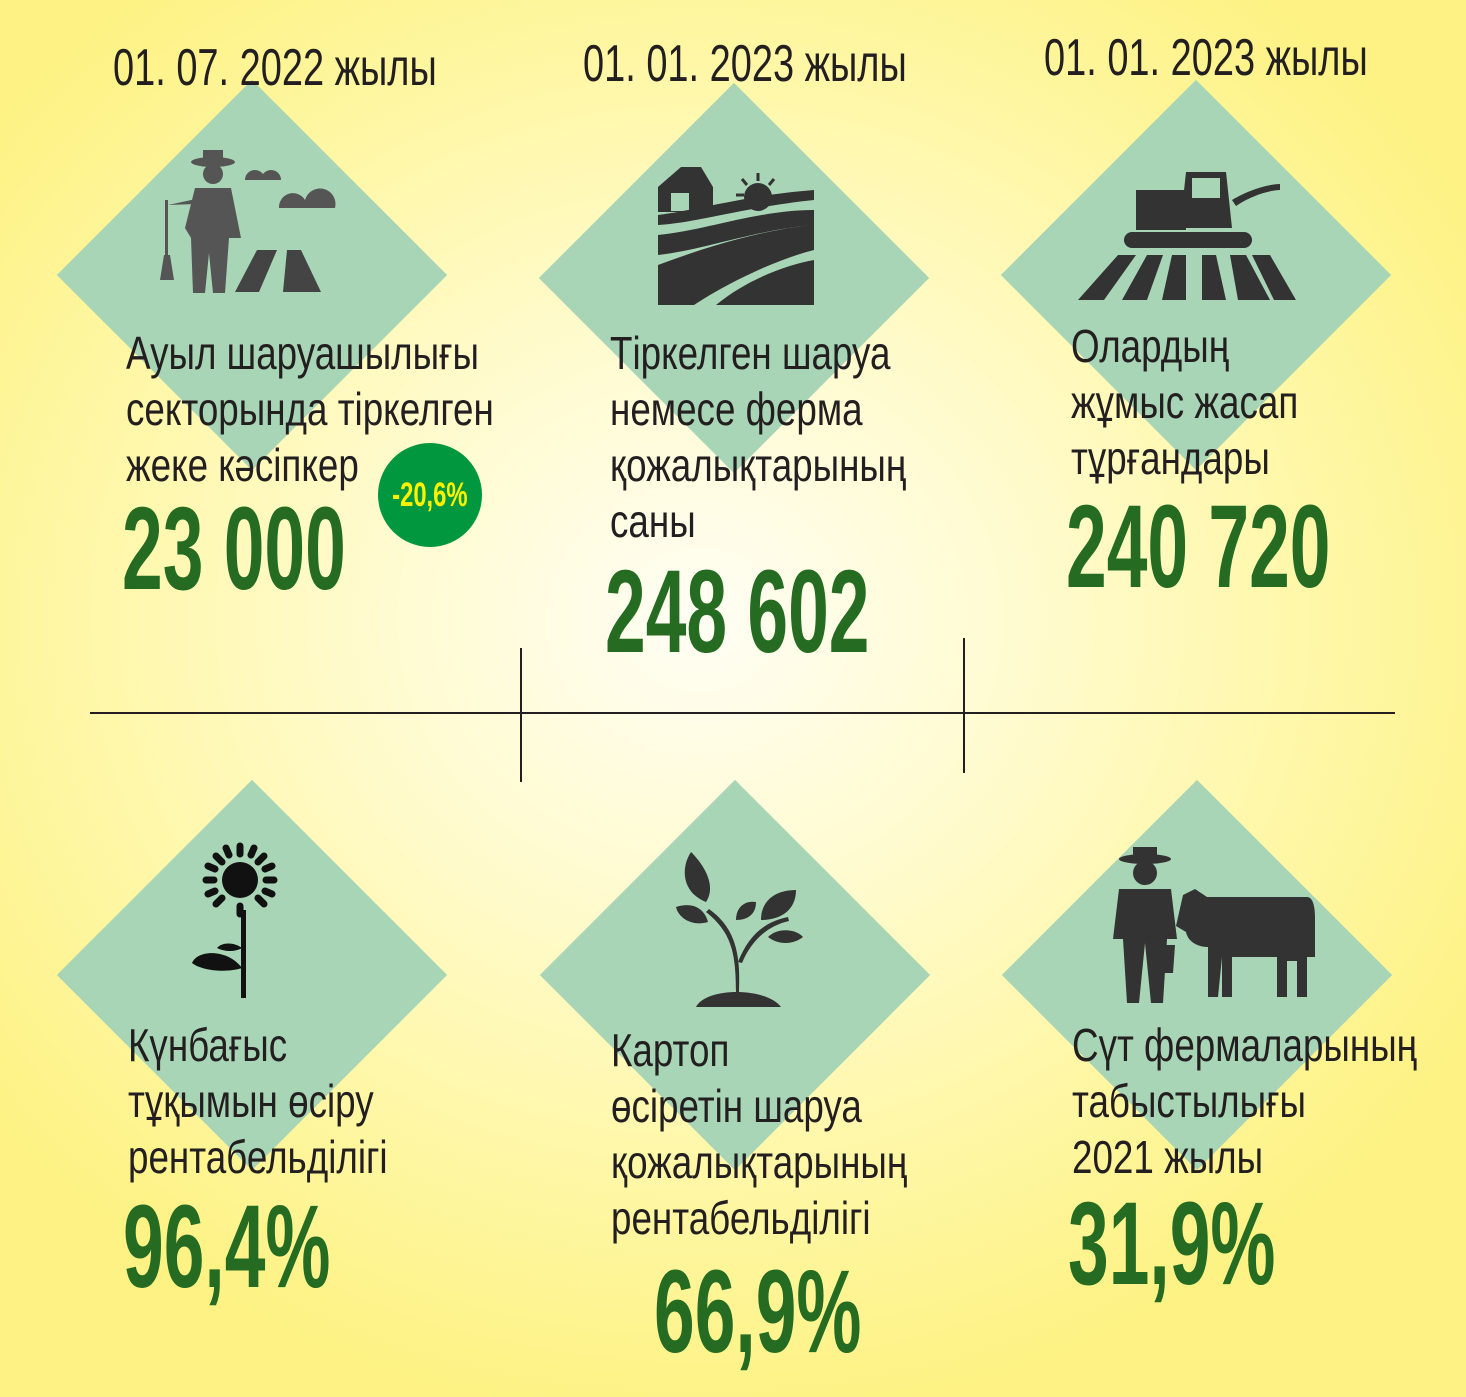  What do you see at coordinates (1150, 346) in the screenshot?
I see `description-line: Олардың` at bounding box center [1150, 346].